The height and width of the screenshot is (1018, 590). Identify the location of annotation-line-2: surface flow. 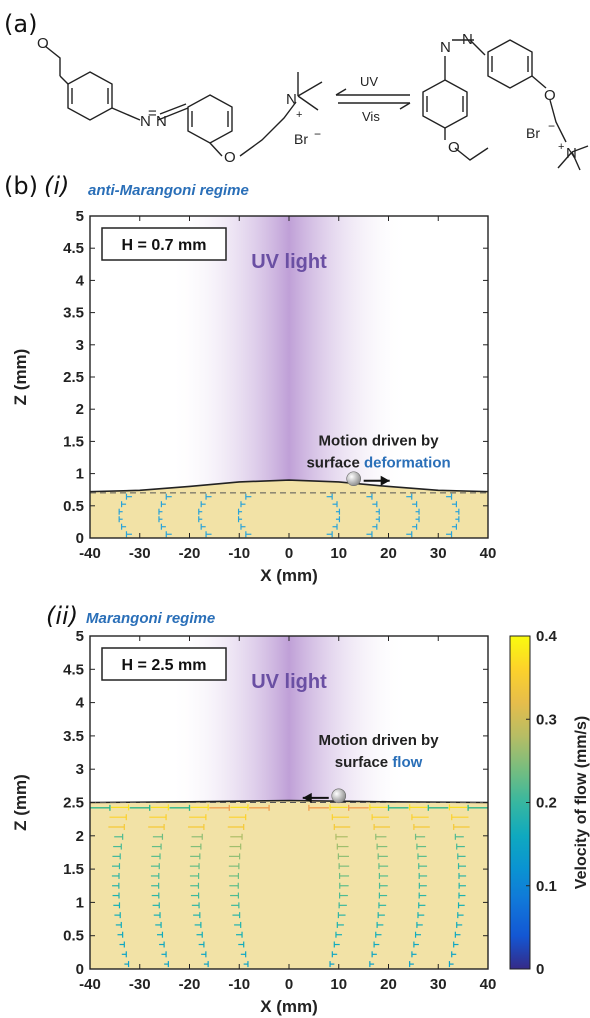
(379, 762).